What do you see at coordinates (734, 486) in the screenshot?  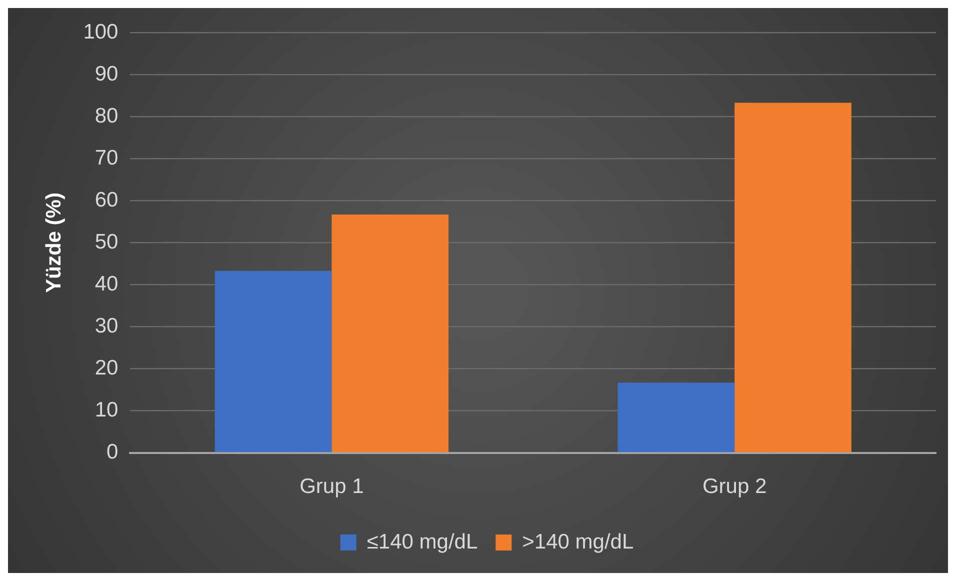 I see `x-tick-label: Grup 2` at bounding box center [734, 486].